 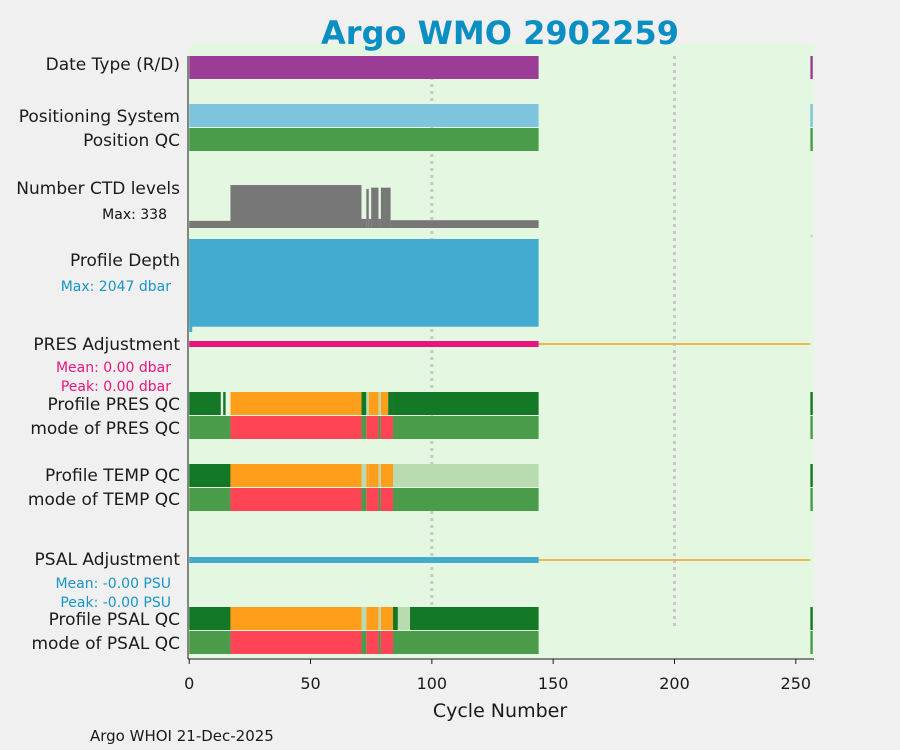 What do you see at coordinates (364, 560) in the screenshot?
I see `psal-adjustment-bar` at bounding box center [364, 560].